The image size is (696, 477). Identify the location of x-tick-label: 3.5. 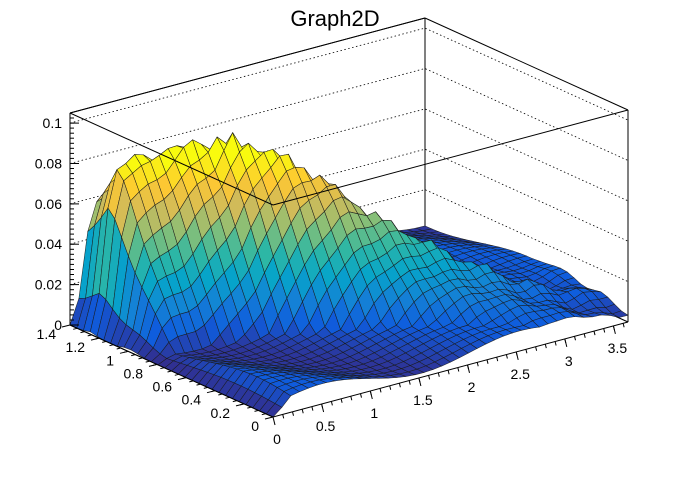
(618, 348).